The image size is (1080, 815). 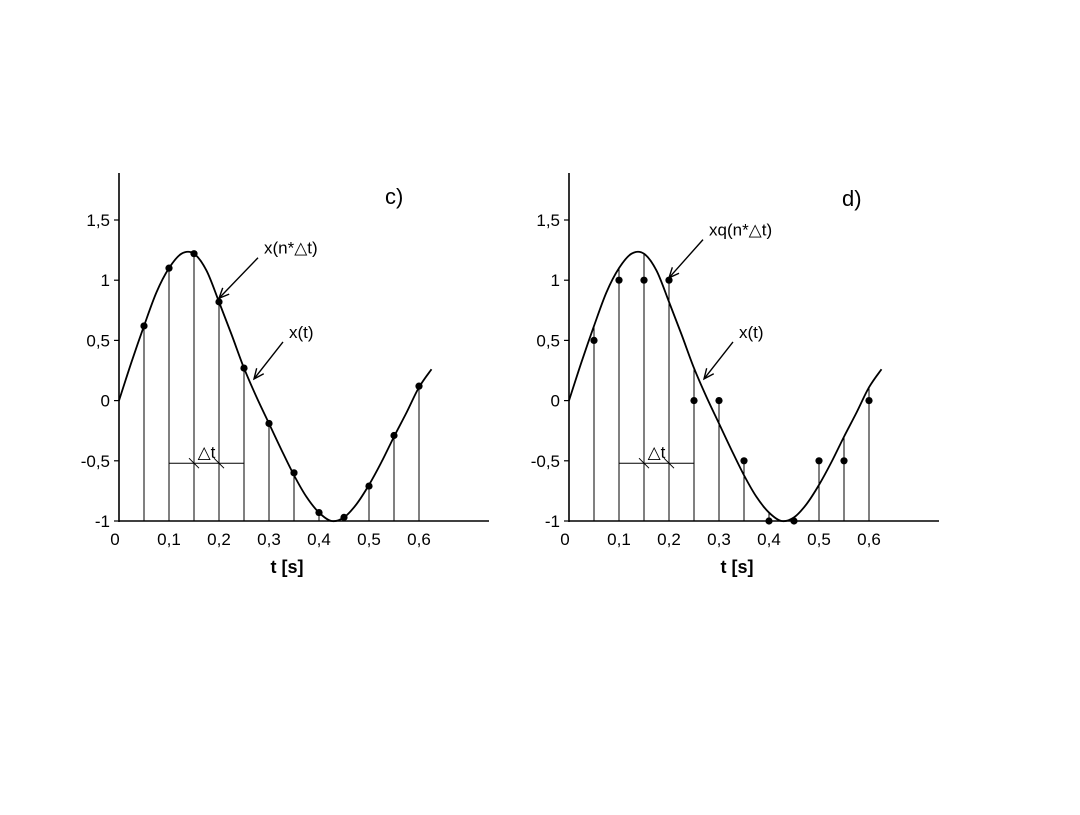 What do you see at coordinates (394, 196) in the screenshot?
I see `panel-label: c)` at bounding box center [394, 196].